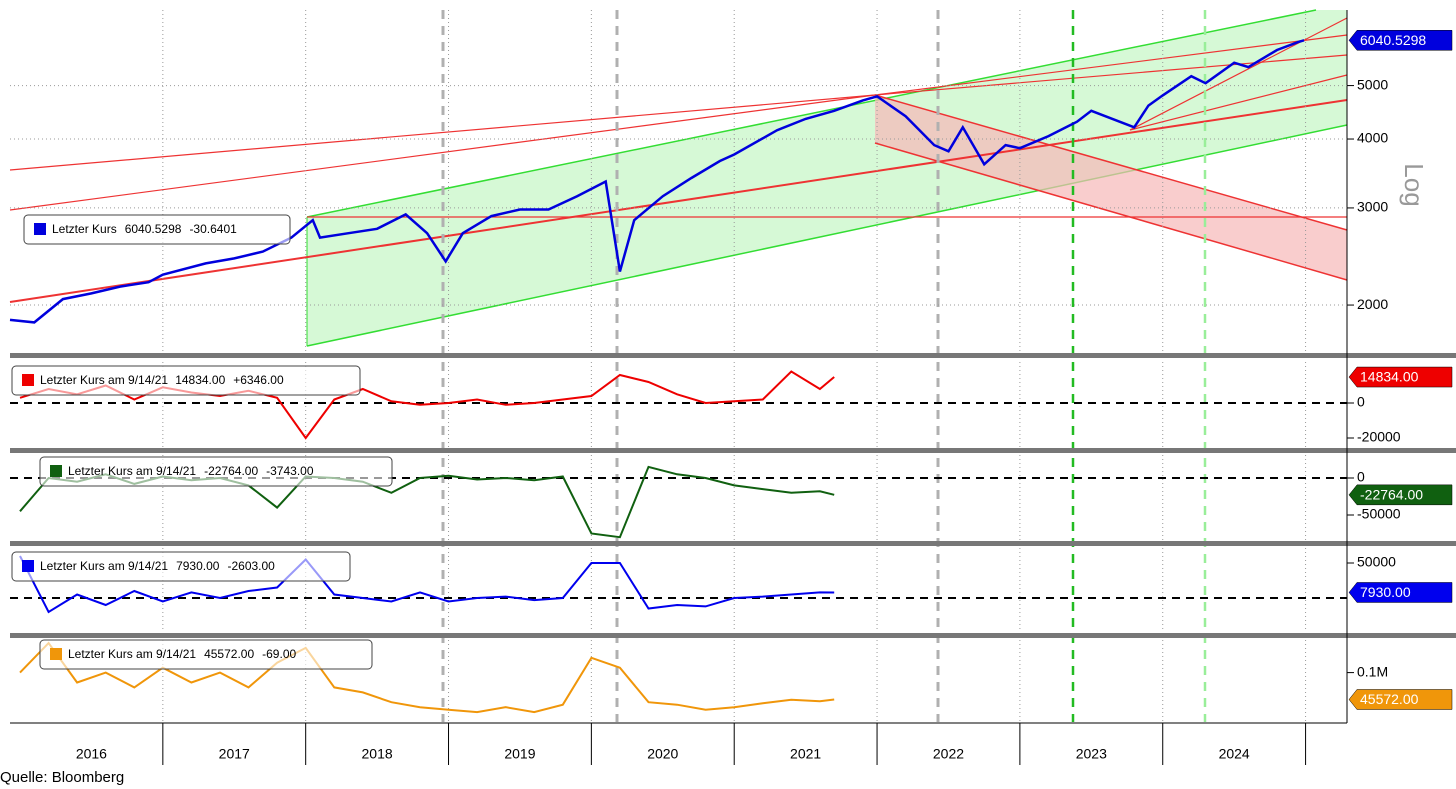  What do you see at coordinates (662, 754) in the screenshot?
I see `x-tick-label: 2020` at bounding box center [662, 754].